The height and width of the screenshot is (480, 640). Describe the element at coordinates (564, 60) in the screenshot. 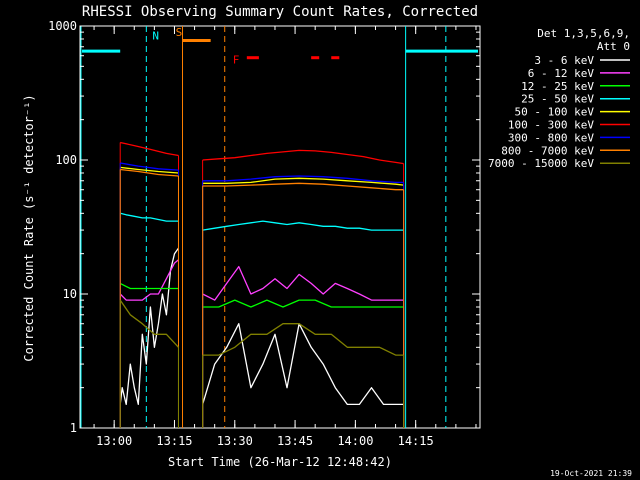

I see `legend-label: 3 - 6 keV` at that location.